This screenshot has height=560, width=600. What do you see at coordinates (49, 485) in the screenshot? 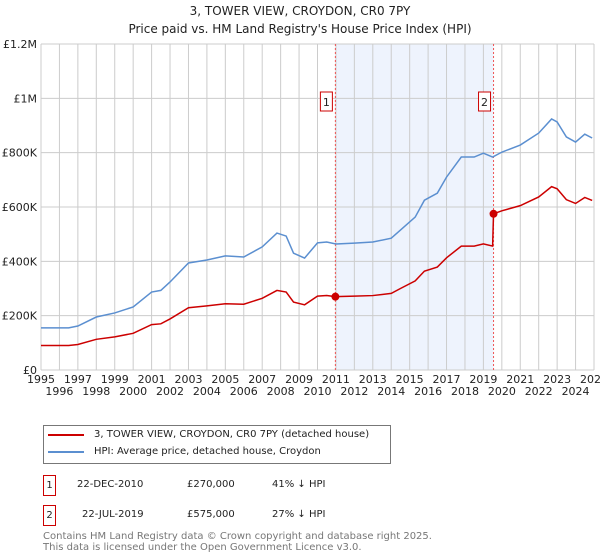
I see `transaction-marker: 1` at bounding box center [49, 485].